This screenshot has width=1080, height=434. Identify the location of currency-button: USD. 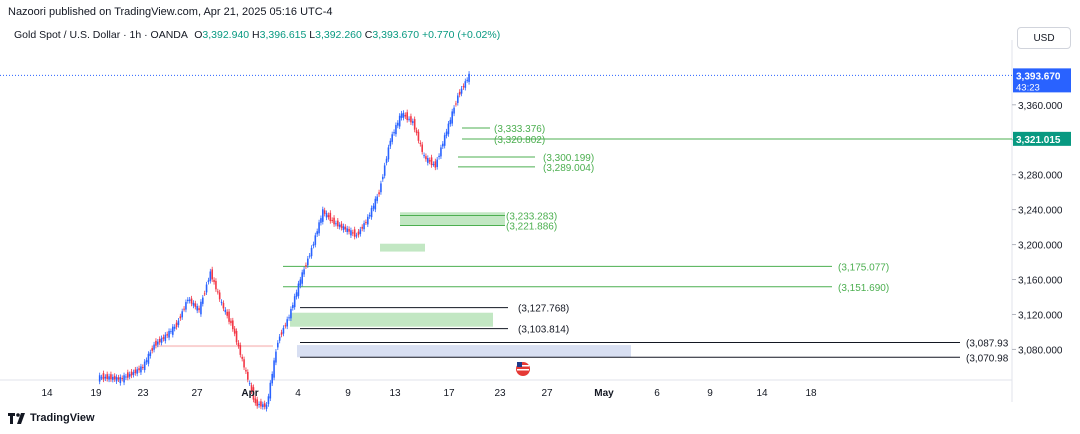
(1044, 38).